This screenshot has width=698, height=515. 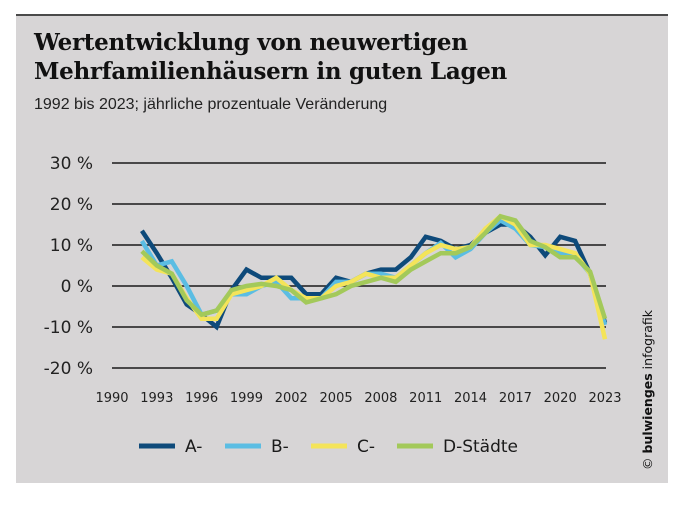 I want to click on y-tick-label: 30 %, so click(x=71, y=164).